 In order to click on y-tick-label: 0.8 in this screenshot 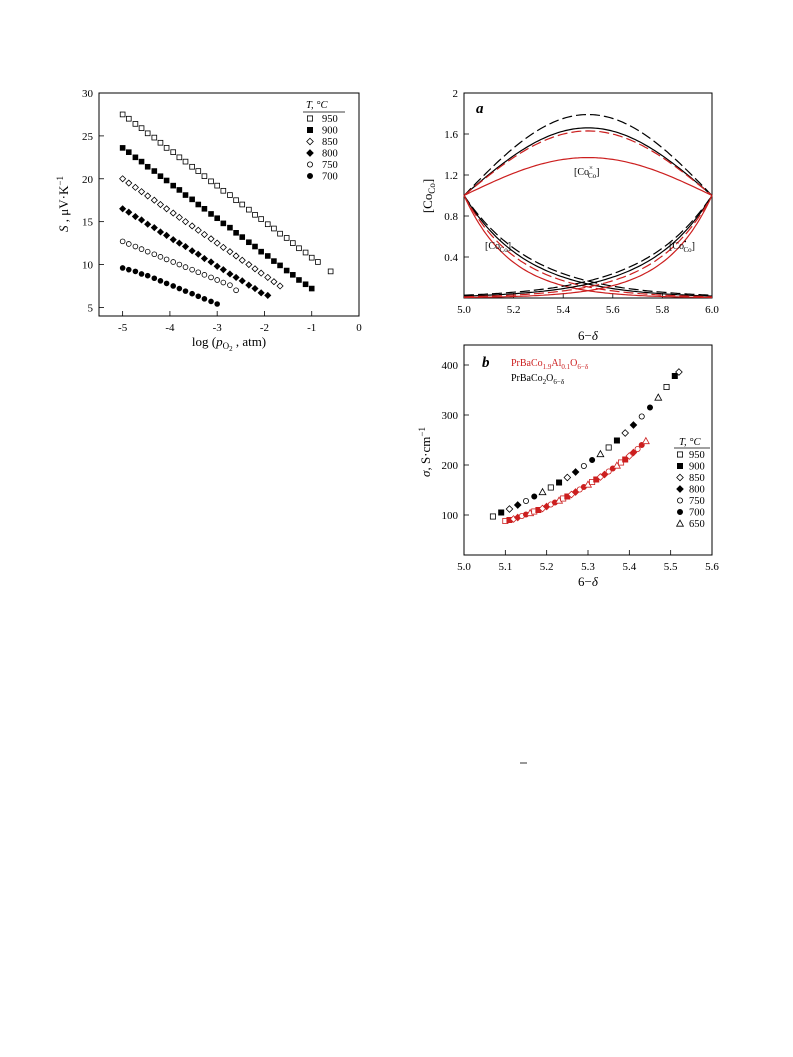, I will do `click(451, 217)`.